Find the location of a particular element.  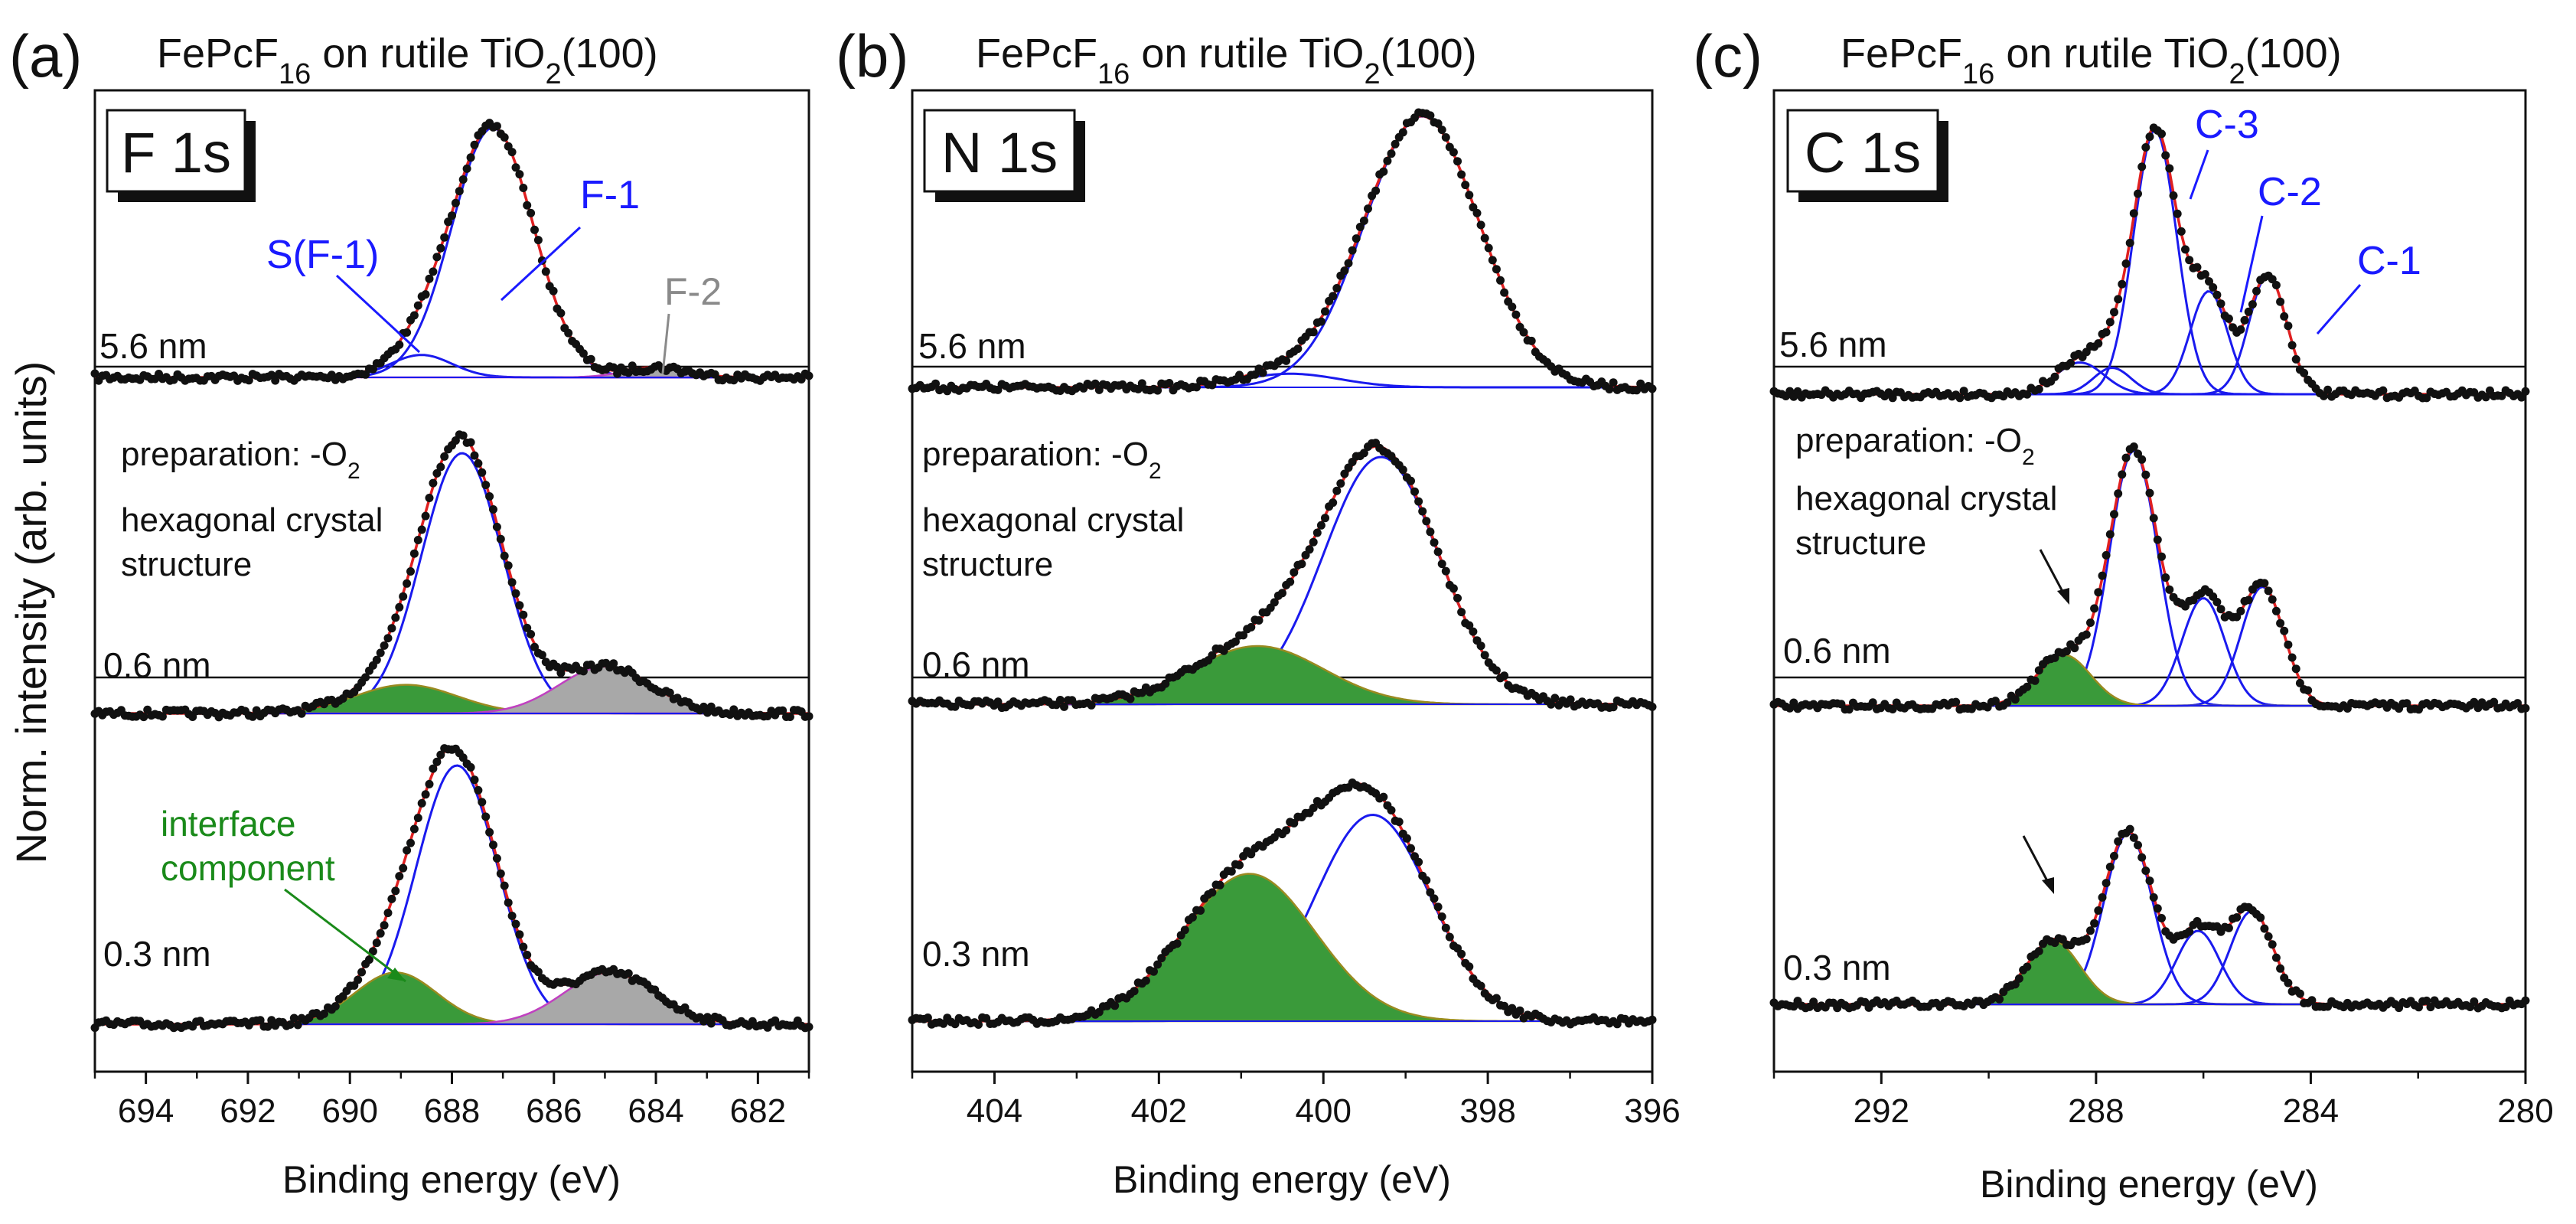

x-tick-label: 404 is located at coordinates (994, 1111).